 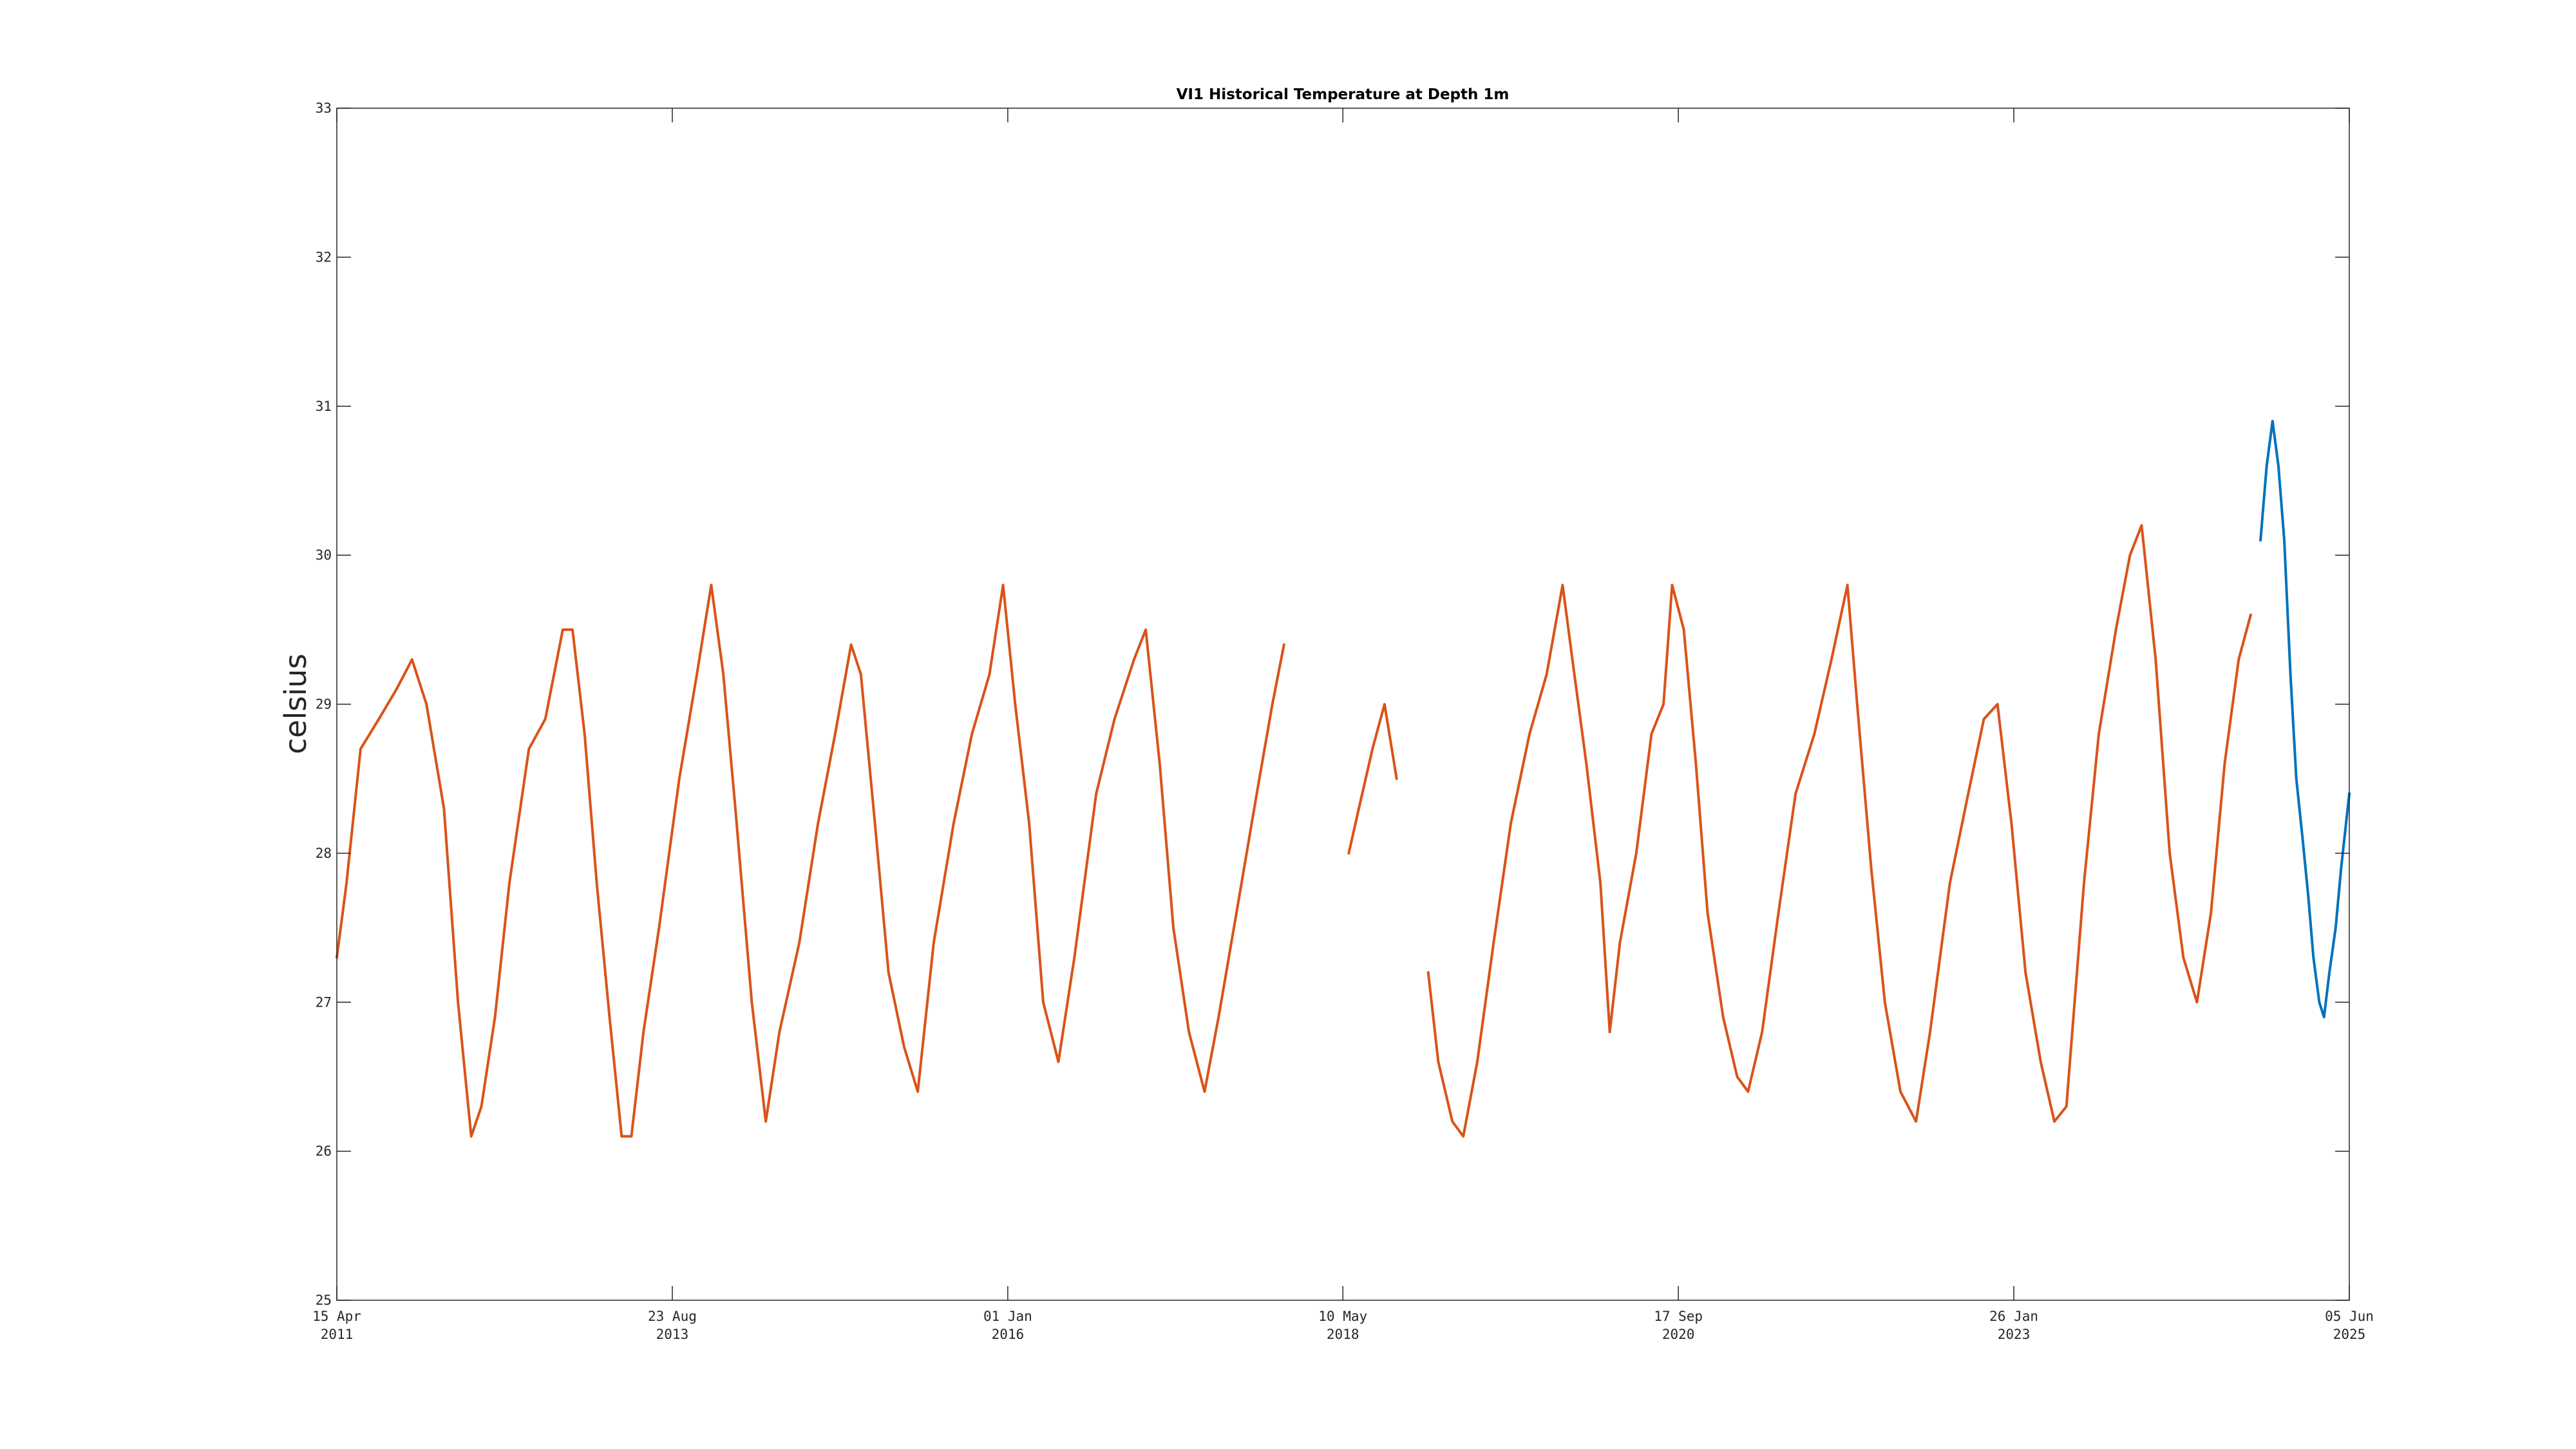 I want to click on x-tick-label-line1: 10 May, so click(x=1343, y=1317).